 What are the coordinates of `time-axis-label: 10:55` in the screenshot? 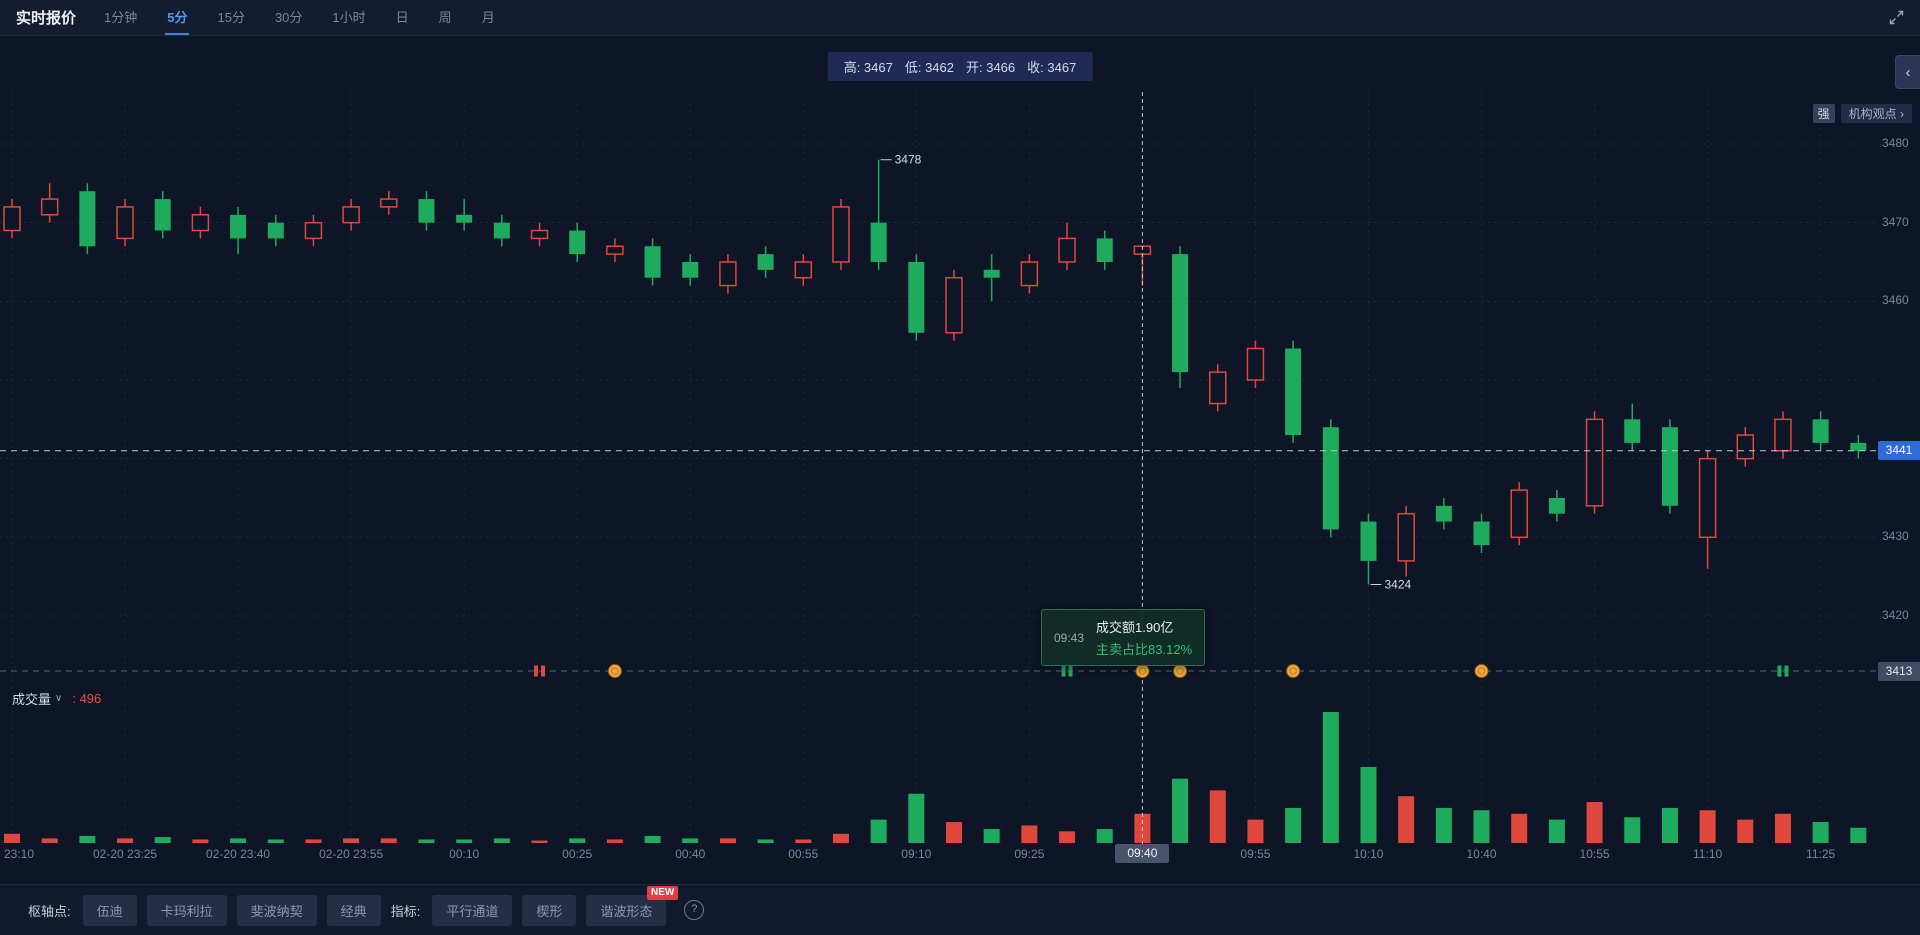 It's located at (1594, 854).